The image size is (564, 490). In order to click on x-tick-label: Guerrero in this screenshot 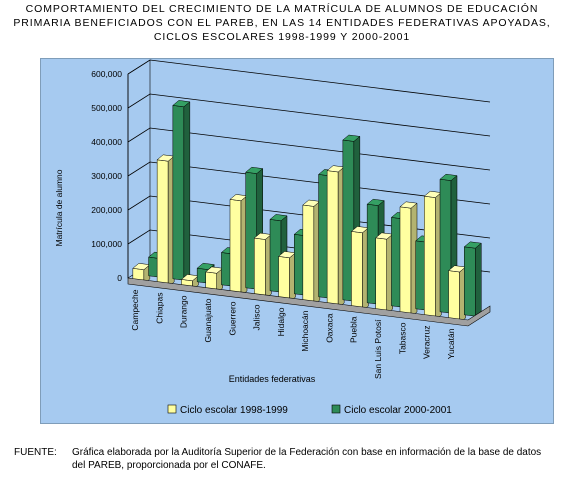, I will do `click(232, 318)`.